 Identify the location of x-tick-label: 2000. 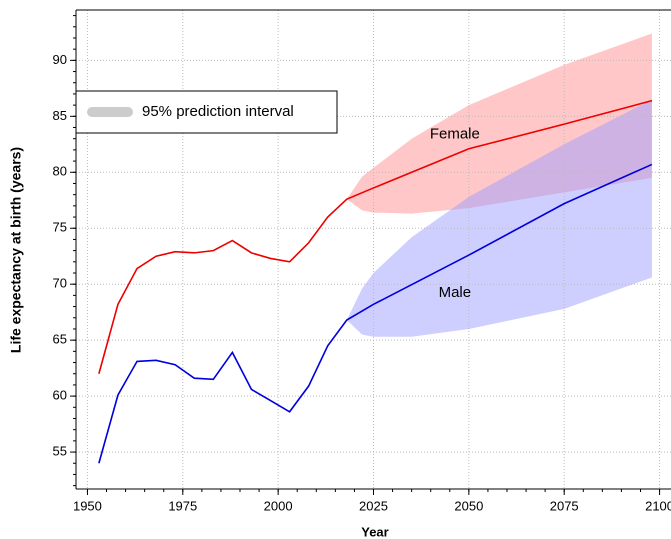
(278, 505).